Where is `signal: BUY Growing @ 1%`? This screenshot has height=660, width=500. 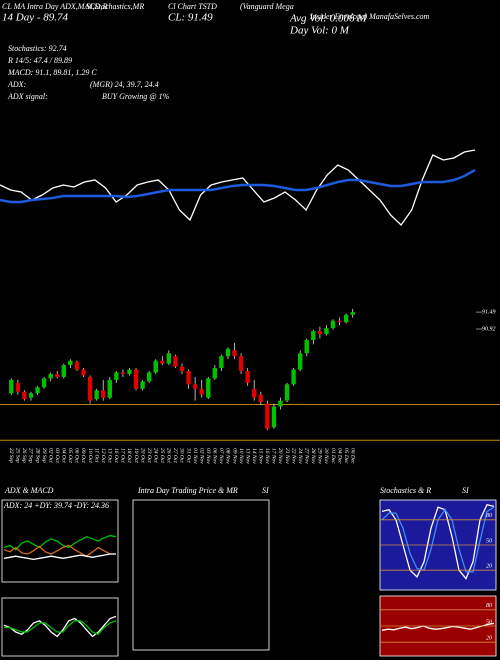 signal: BUY Growing @ 1% is located at coordinates (136, 96).